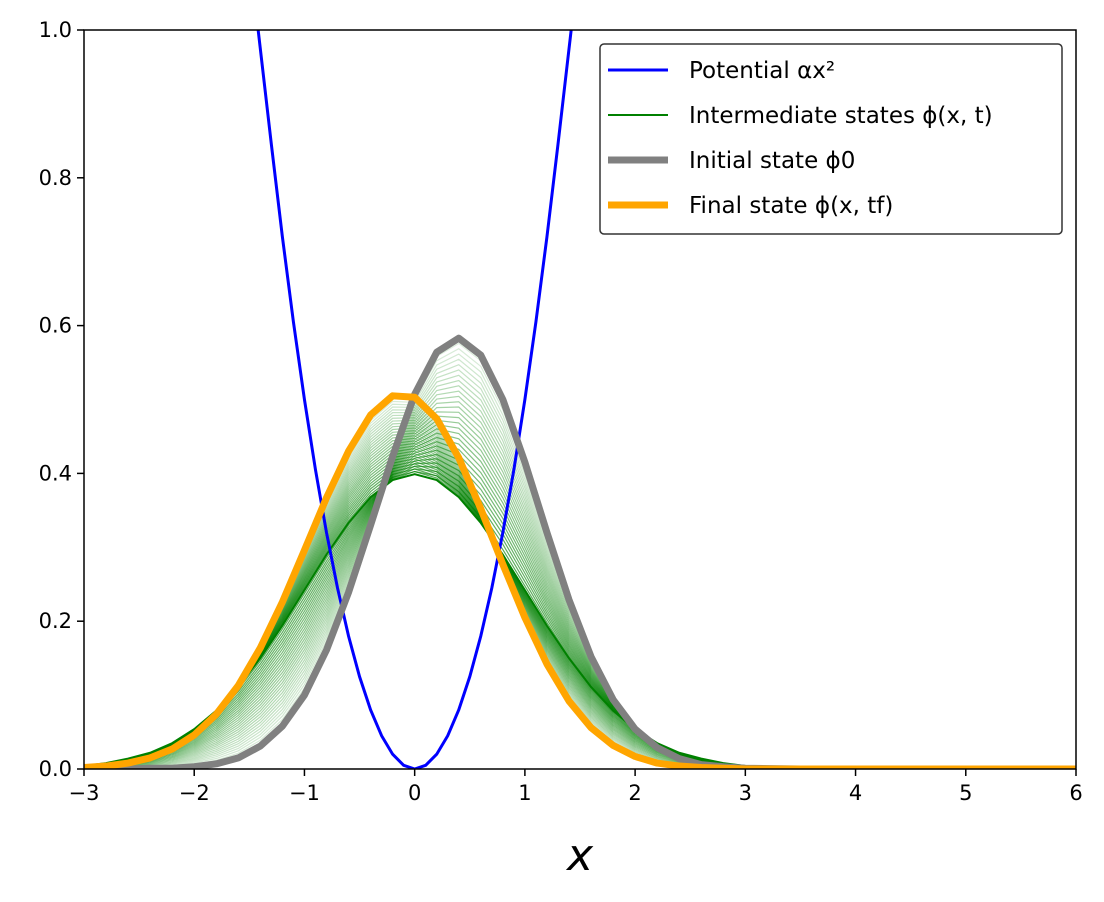 The height and width of the screenshot is (902, 1104). I want to click on x-tick-label: 5, so click(965, 793).